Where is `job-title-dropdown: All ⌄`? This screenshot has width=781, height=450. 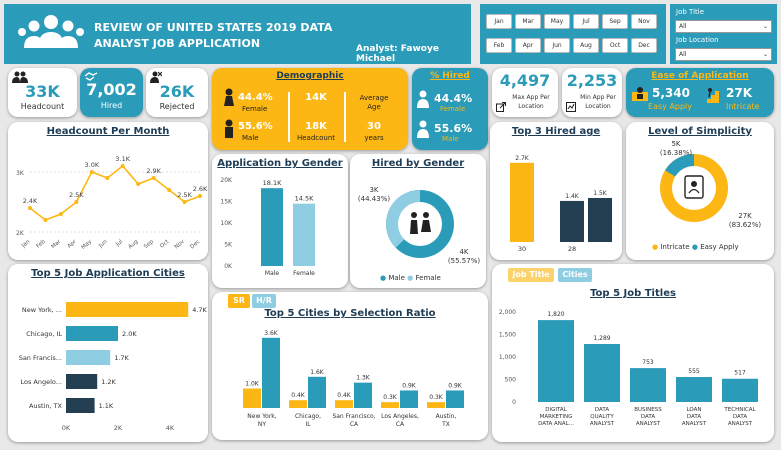
job-title-dropdown: All ⌄ is located at coordinates (723, 26).